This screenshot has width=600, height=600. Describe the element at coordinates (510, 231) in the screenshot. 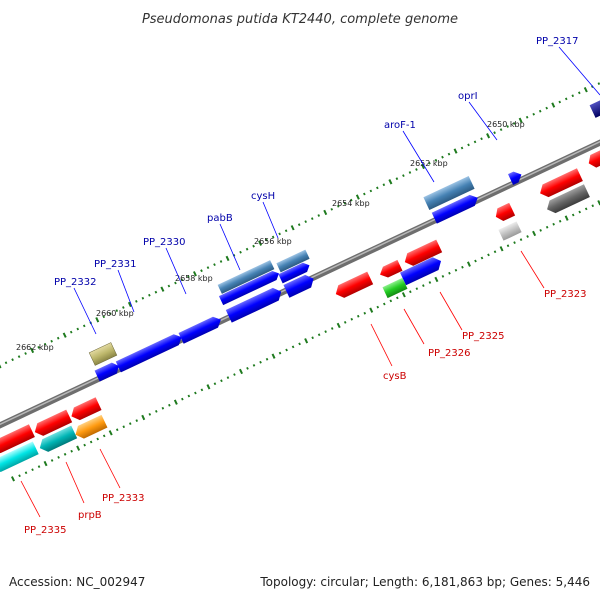

I see `gene-arrow-pp2323` at that location.